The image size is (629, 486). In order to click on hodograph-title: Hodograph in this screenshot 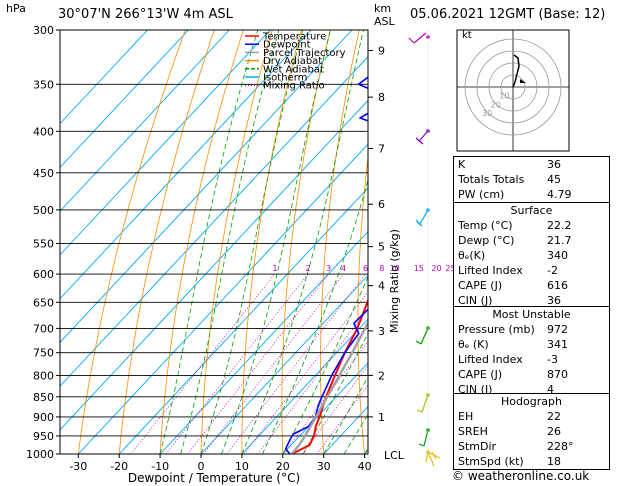, I will do `click(531, 401)`.